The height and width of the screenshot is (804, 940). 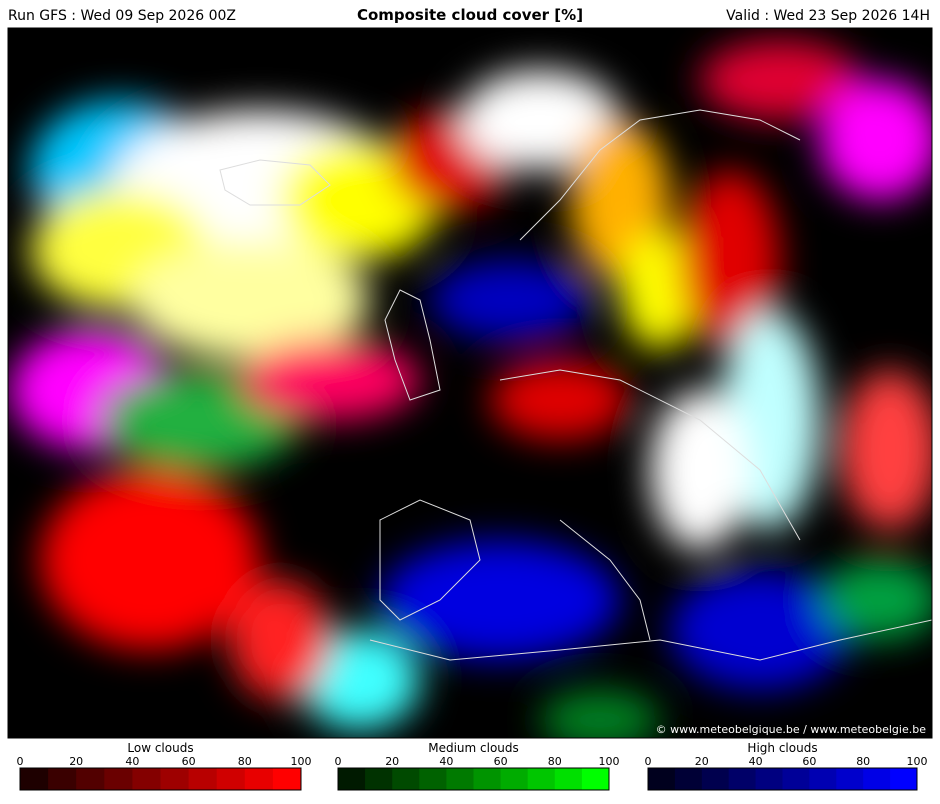 What do you see at coordinates (828, 16) in the screenshot?
I see `valid-label: Valid : Wed 23 Sep 2026 14H` at bounding box center [828, 16].